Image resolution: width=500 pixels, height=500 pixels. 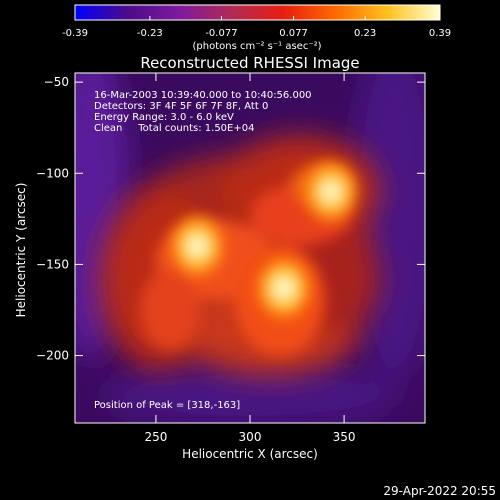 What do you see at coordinates (75, 33) in the screenshot?
I see `colorbar-tick-label: -0.39` at bounding box center [75, 33].